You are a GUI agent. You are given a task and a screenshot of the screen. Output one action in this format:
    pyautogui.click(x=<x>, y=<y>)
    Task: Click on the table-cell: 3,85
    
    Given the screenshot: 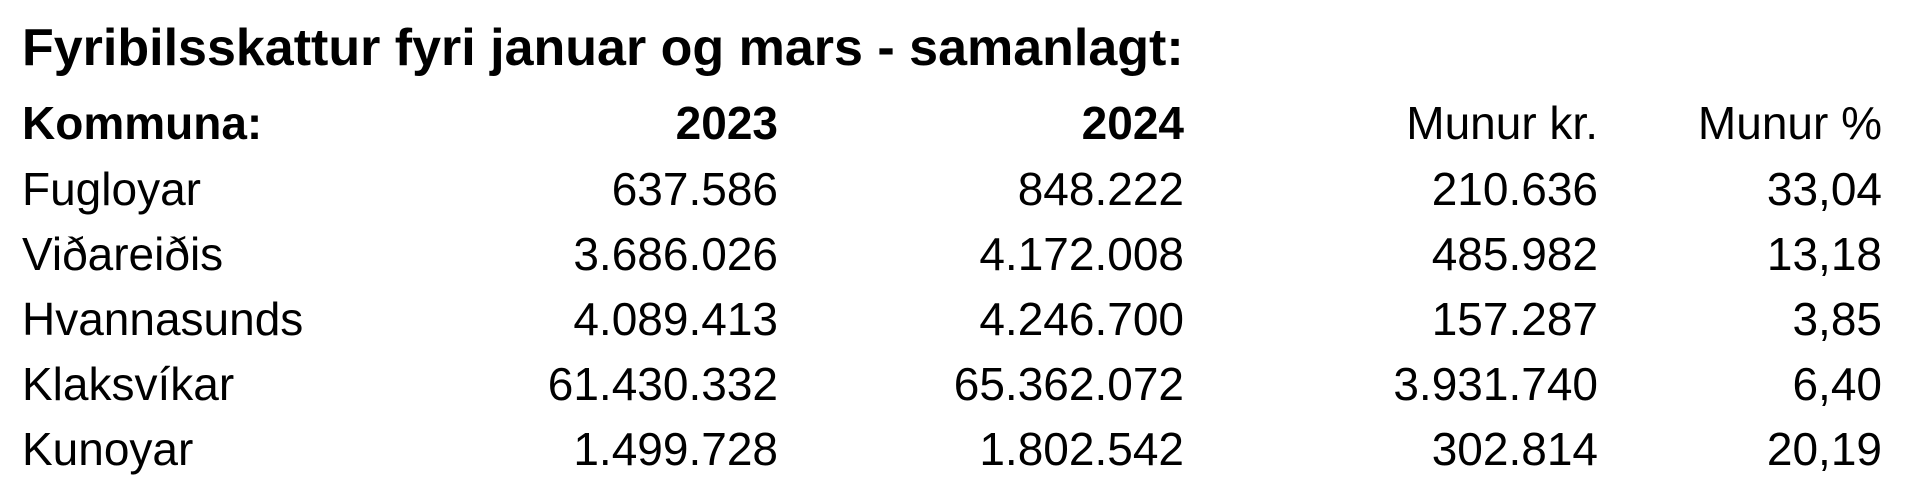 What is the action you would take?
    pyautogui.click(x=1837, y=319)
    